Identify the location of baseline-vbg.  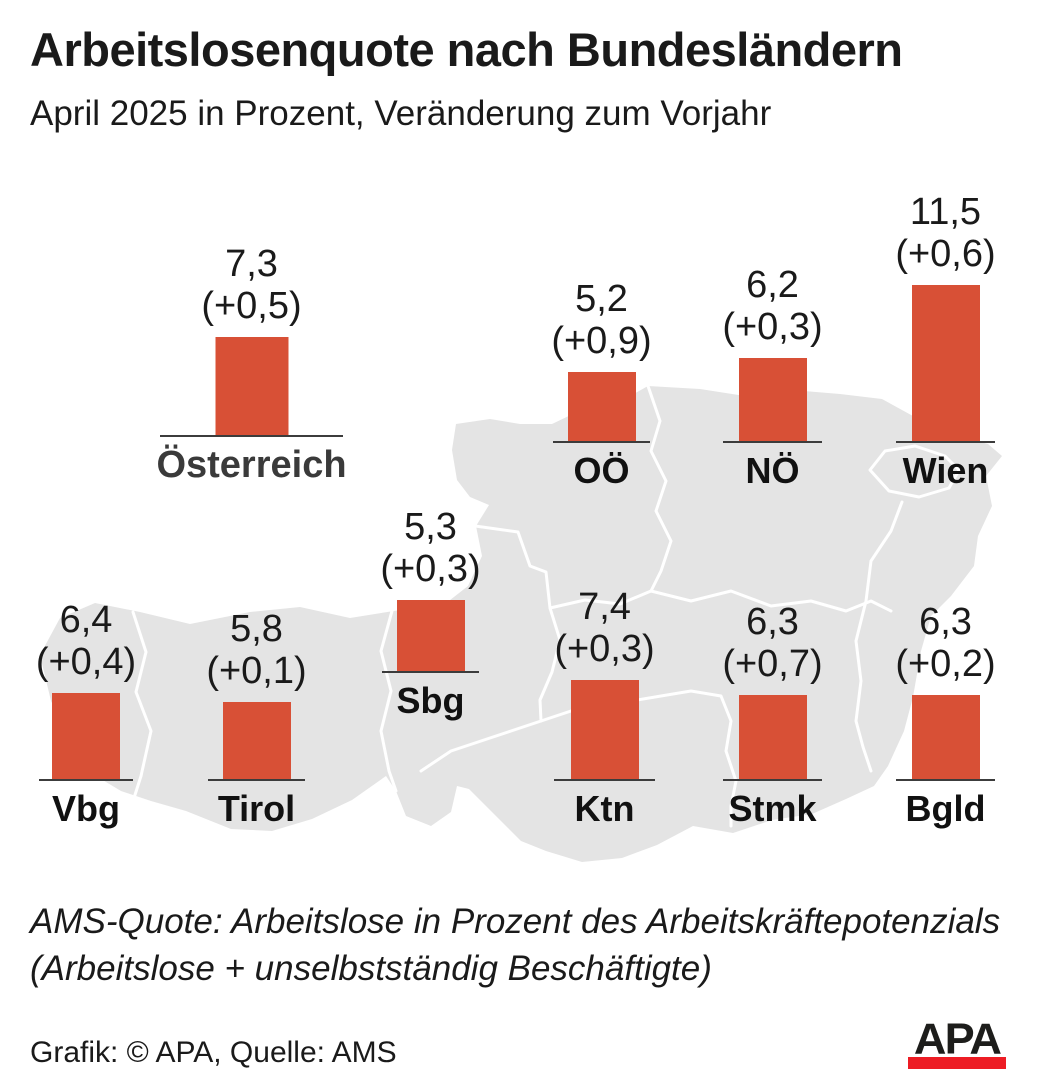
(86, 780).